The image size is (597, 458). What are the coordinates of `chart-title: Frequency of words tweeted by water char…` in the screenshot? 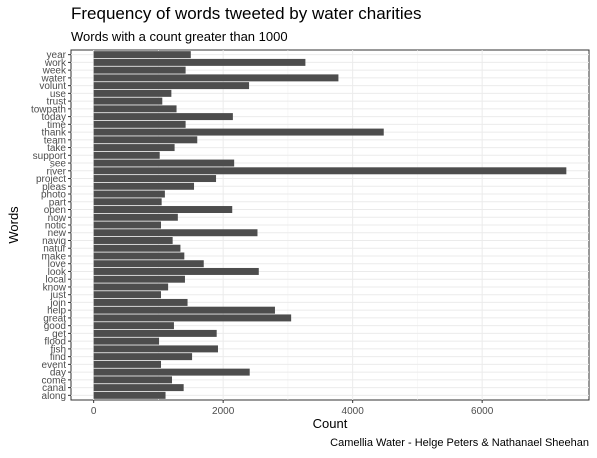 It's located at (246, 13).